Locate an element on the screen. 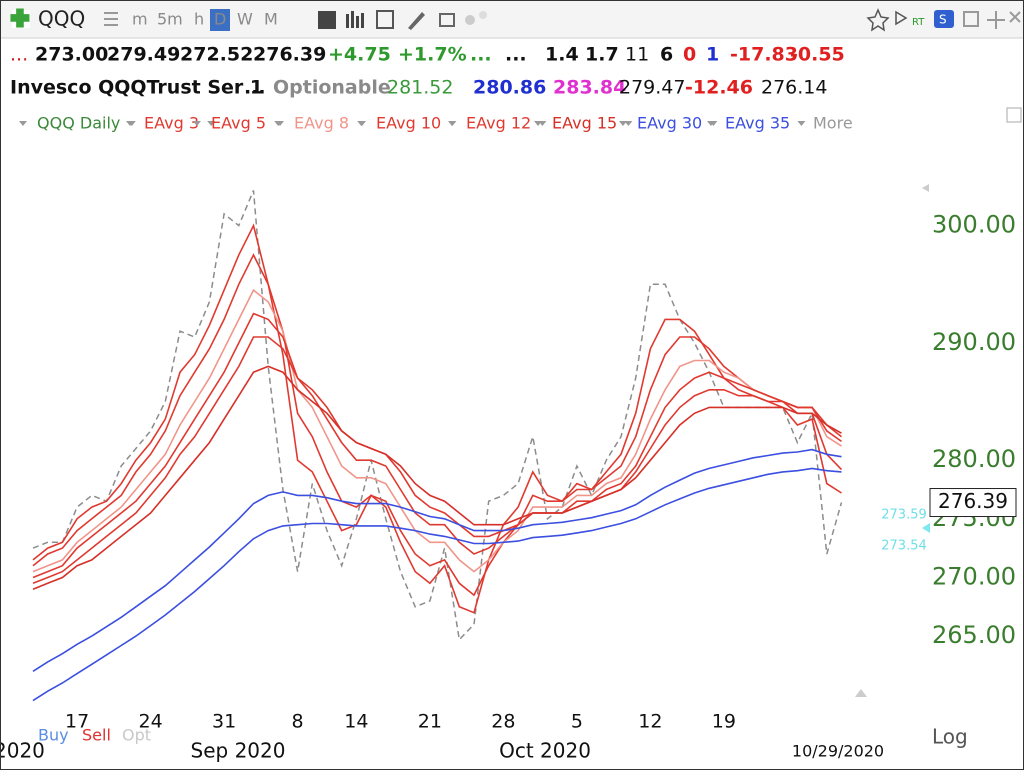  x-tick-label: 17 is located at coordinates (77, 722).